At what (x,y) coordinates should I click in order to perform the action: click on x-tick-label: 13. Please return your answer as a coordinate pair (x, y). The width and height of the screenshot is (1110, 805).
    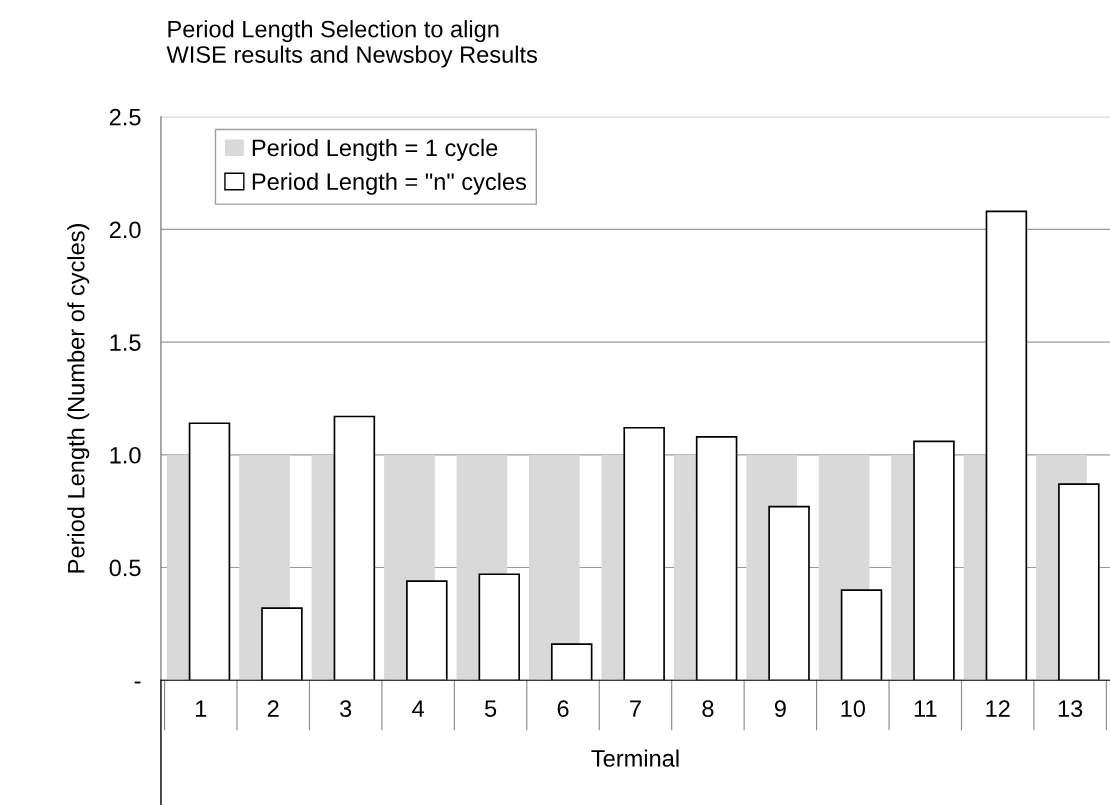
    Looking at the image, I should click on (1070, 709).